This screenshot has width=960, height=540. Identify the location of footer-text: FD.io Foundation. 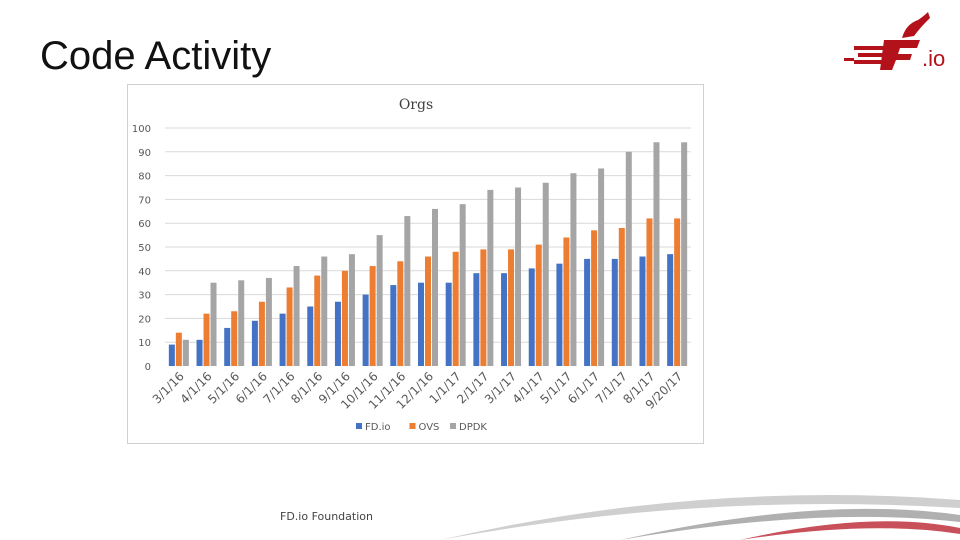
(326, 516).